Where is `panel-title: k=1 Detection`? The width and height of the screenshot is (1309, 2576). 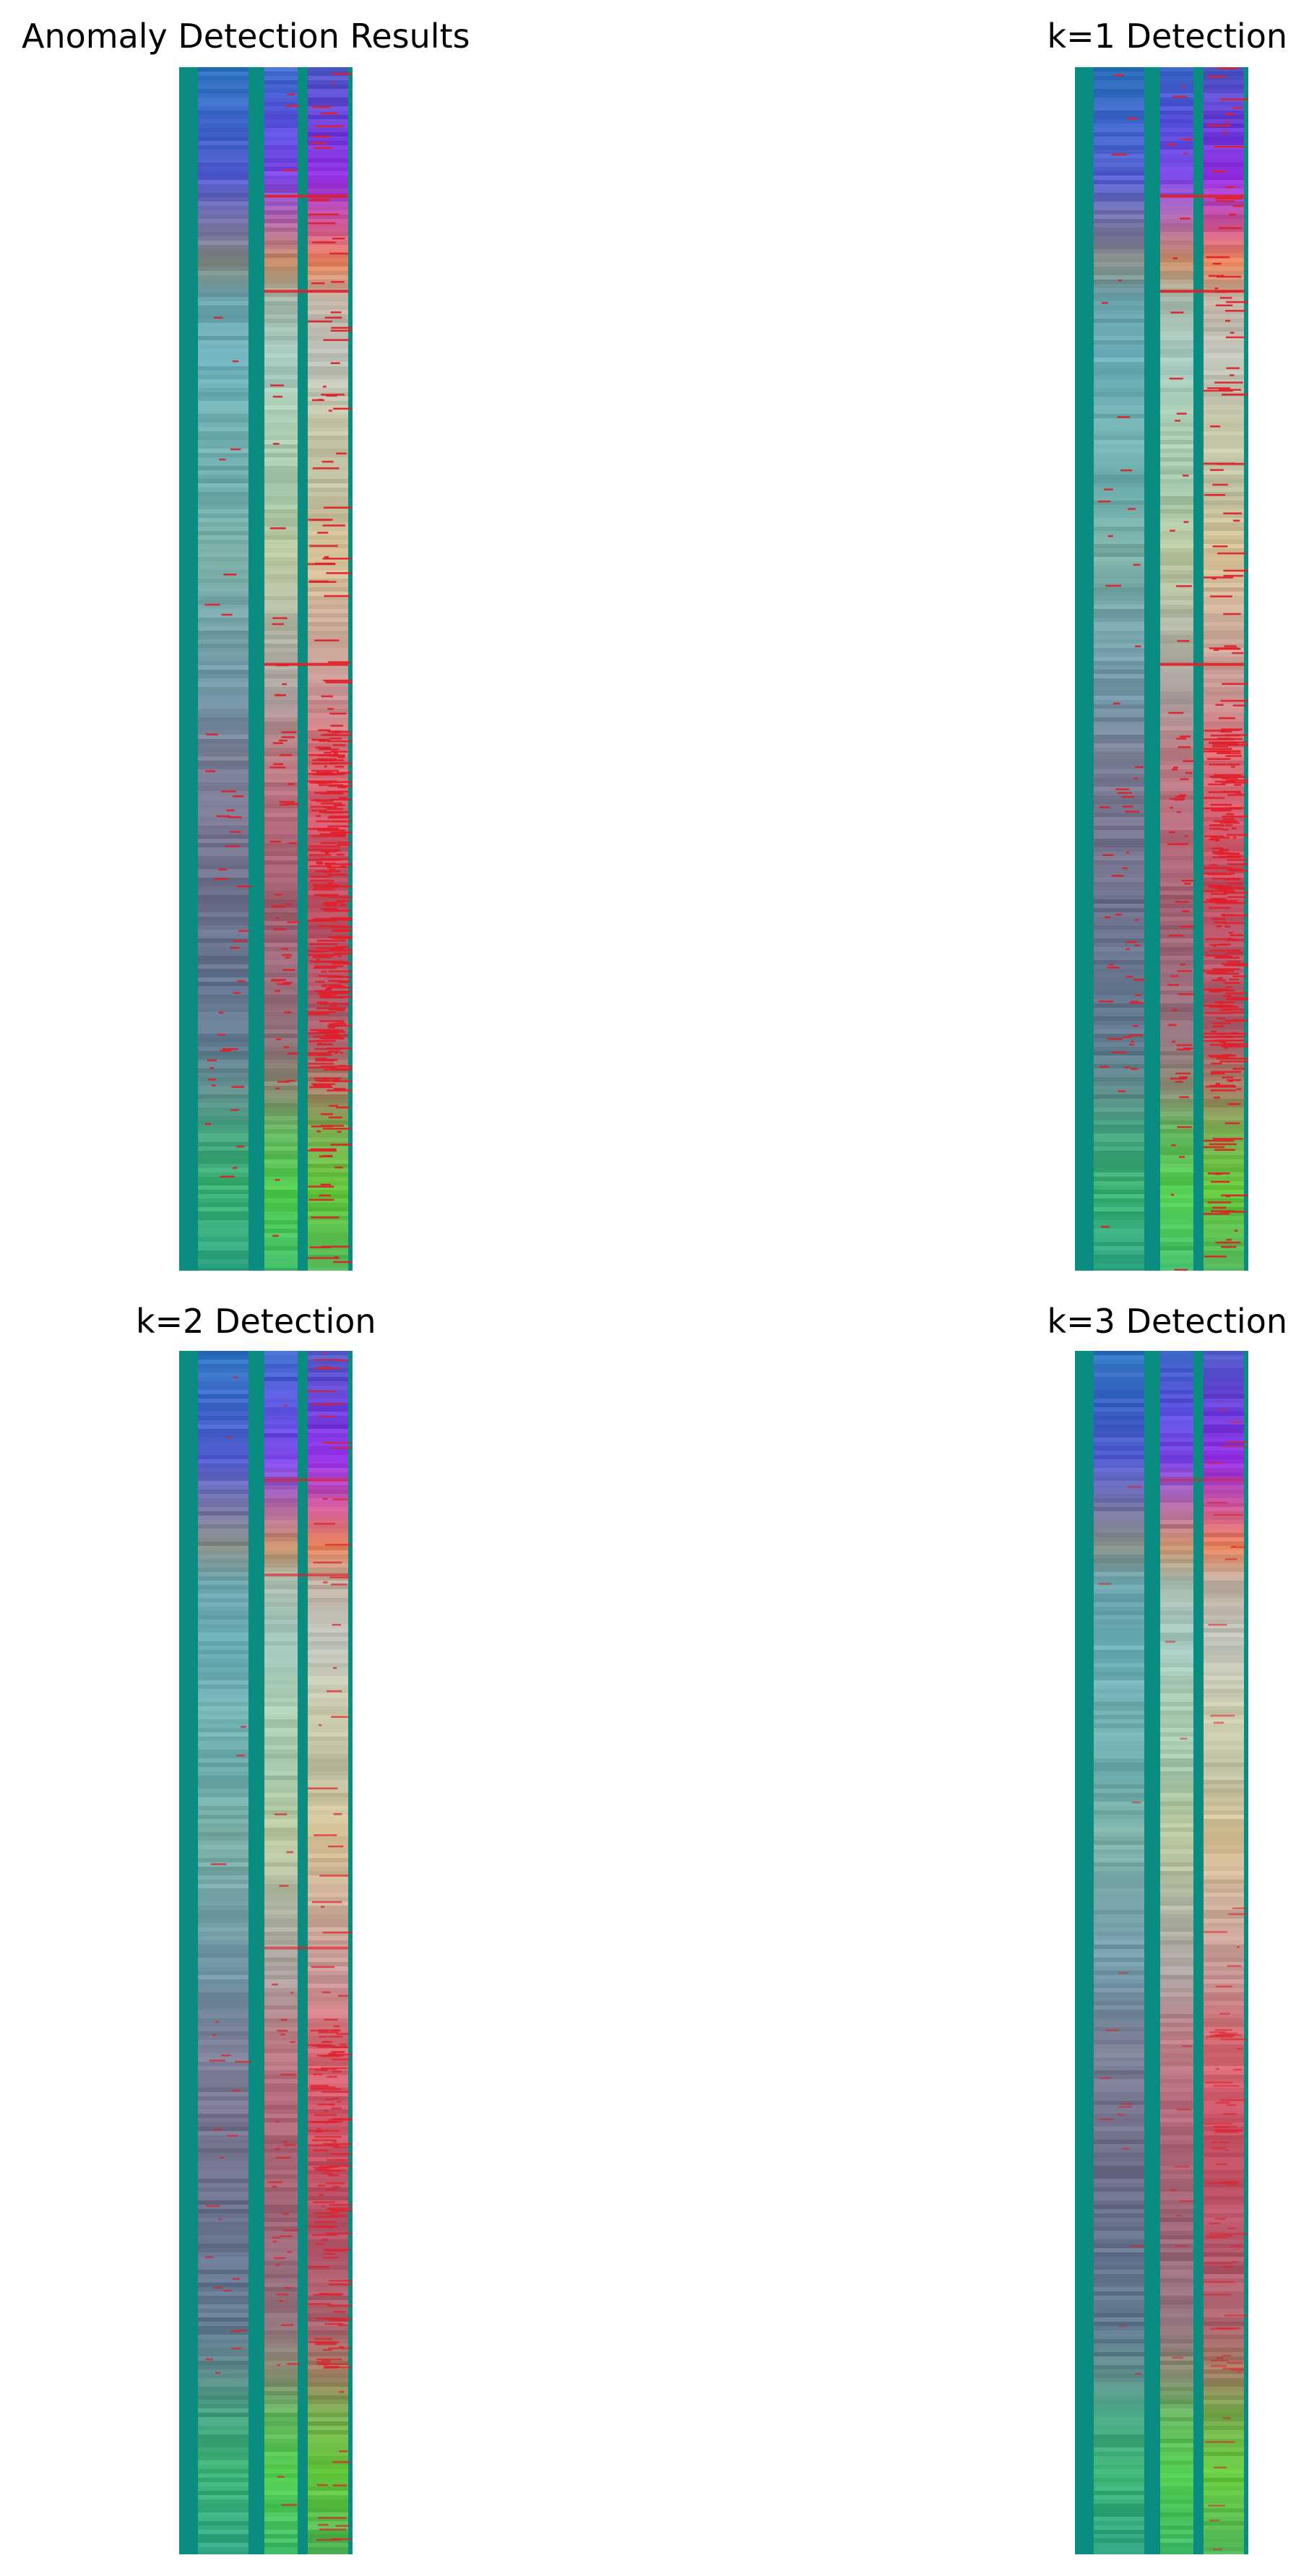
panel-title: k=1 Detection is located at coordinates (1167, 36).